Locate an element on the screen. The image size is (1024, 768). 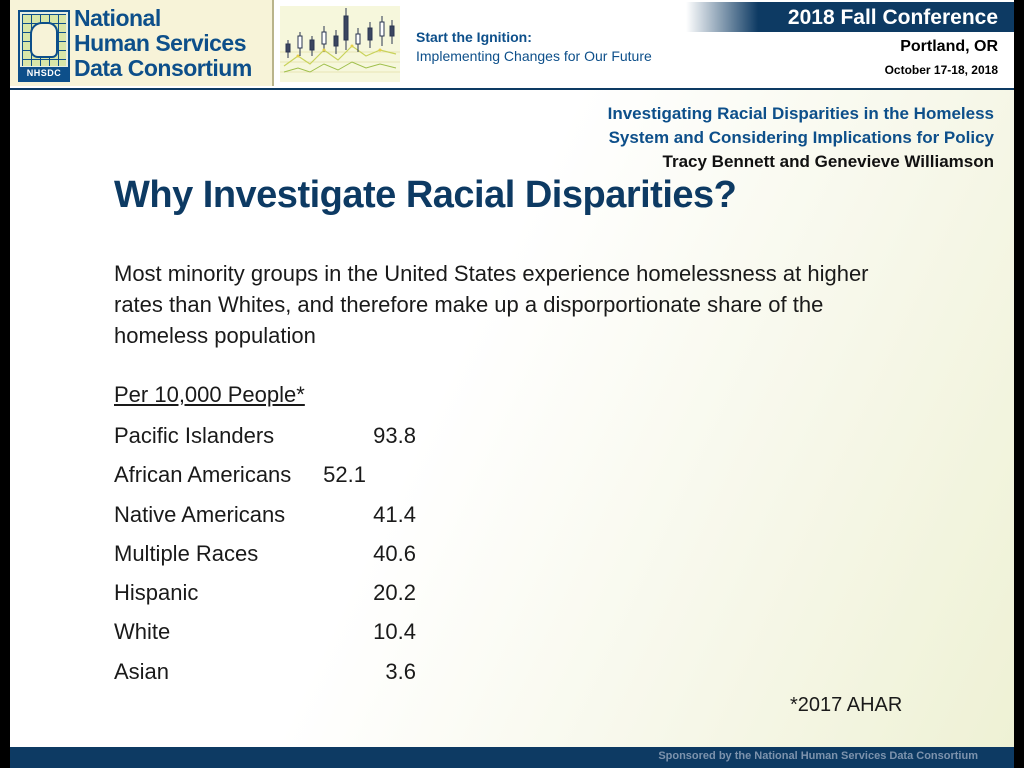
stat-row: Native Americans 41.4 is located at coordinates (274, 516).